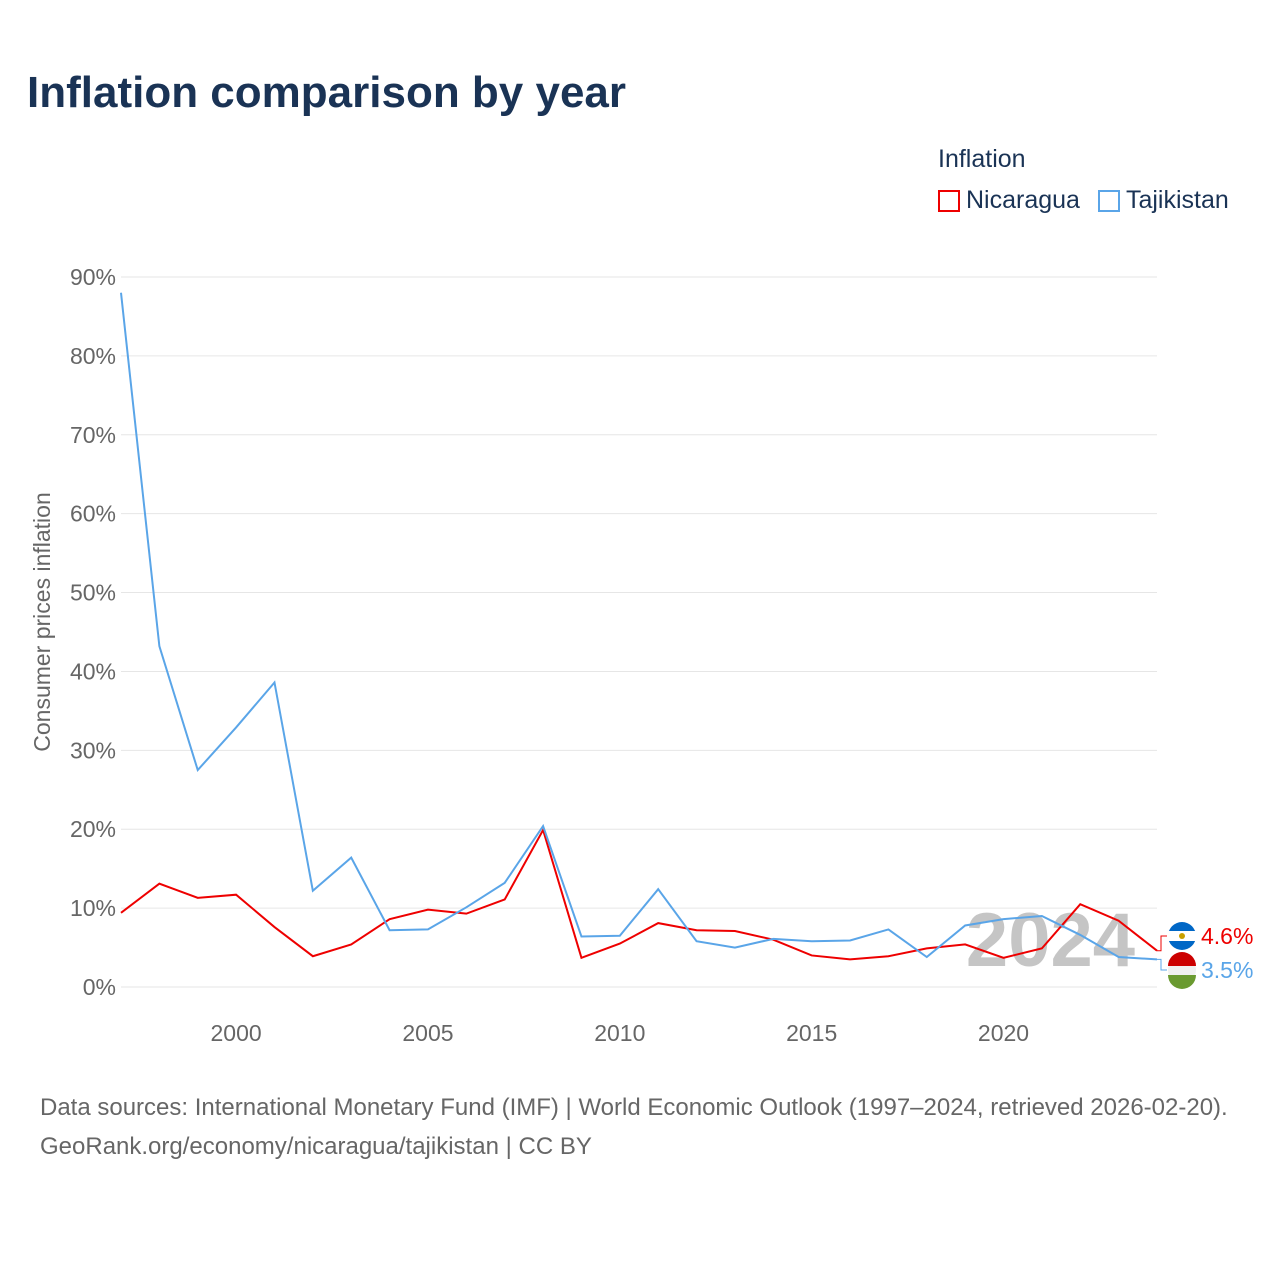  I want to click on y-tick-label: 50%, so click(93, 593).